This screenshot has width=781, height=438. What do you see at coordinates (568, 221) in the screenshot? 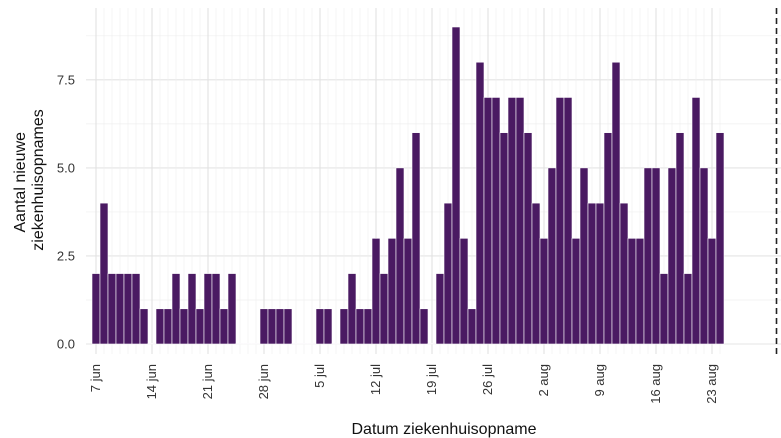
I see `bar: 5 aug: 7` at bounding box center [568, 221].